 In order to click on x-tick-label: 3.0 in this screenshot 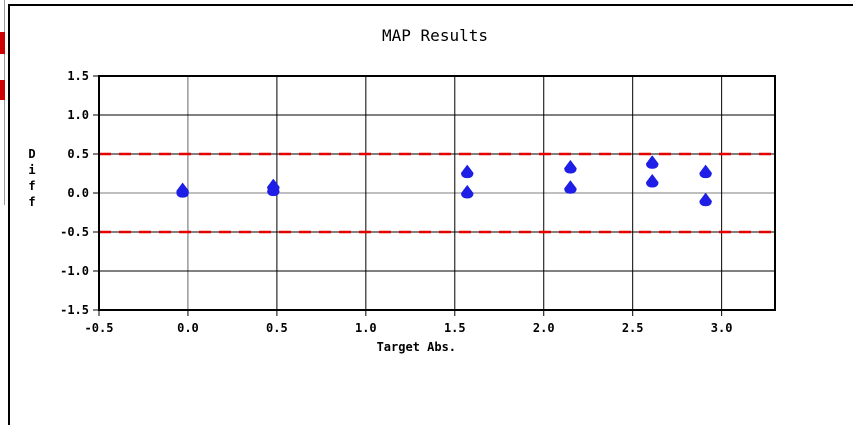, I will do `click(722, 328)`.